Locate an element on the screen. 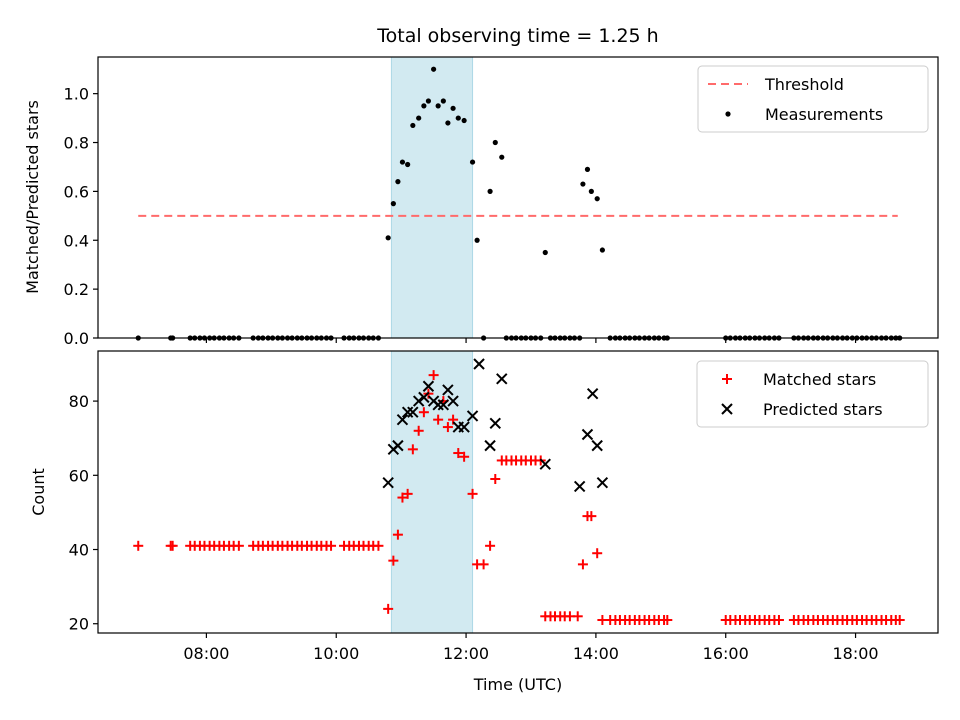 The width and height of the screenshot is (960, 720). top-y-axis-label: Matched/Predicted stars is located at coordinates (32, 197).